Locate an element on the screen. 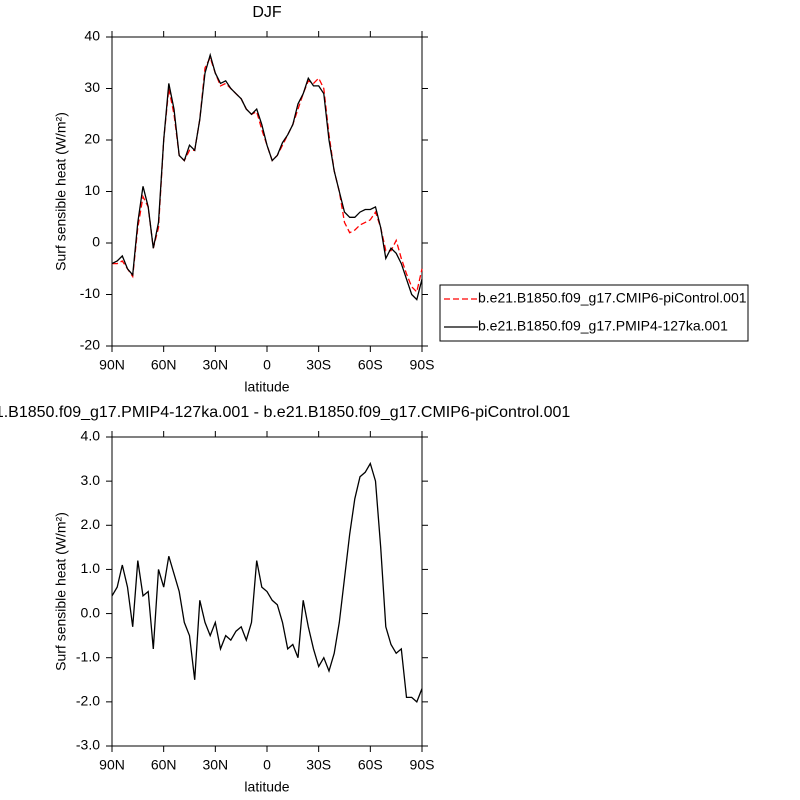  y-tick-label: -3.0 is located at coordinates (88, 745).